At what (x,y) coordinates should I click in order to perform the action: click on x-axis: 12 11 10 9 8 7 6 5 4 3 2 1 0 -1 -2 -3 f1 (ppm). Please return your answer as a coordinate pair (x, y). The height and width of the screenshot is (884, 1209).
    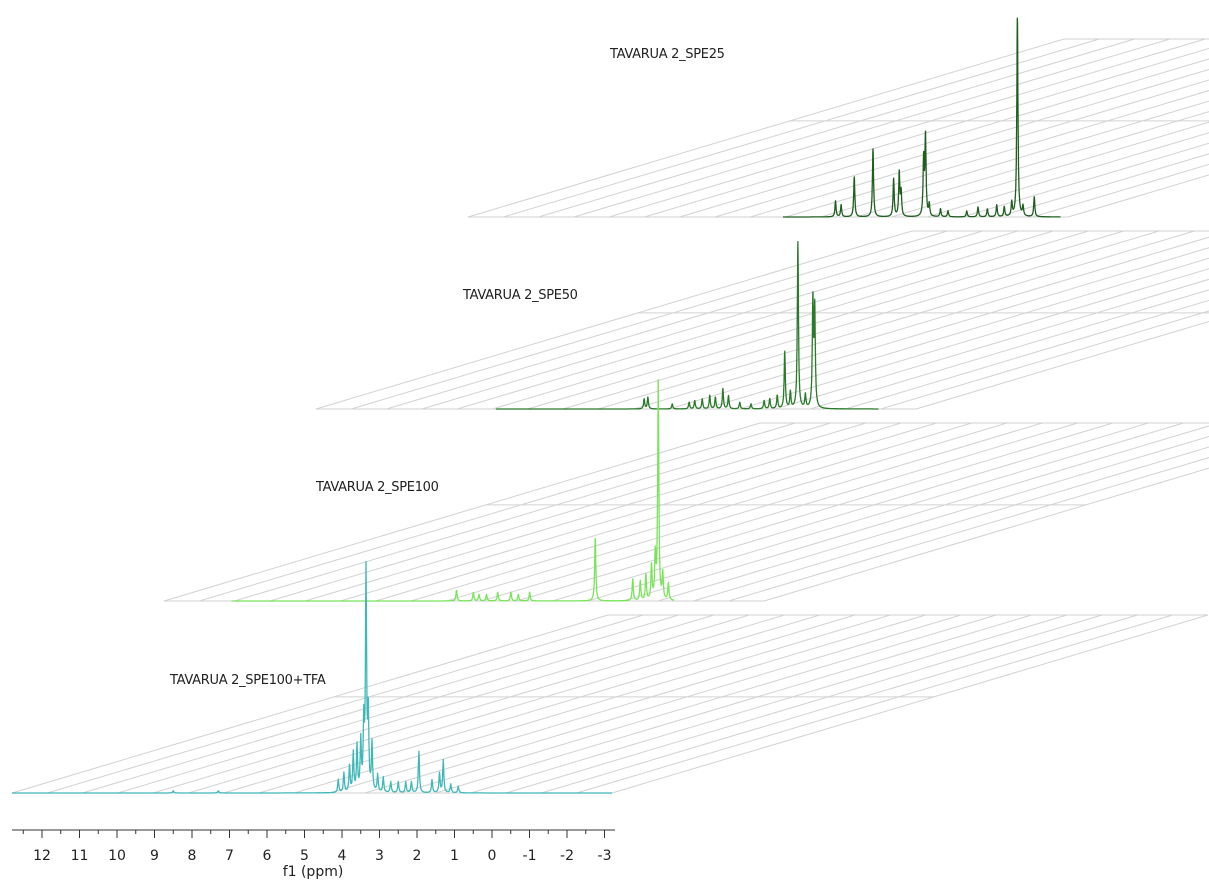
    Looking at the image, I should click on (313, 854).